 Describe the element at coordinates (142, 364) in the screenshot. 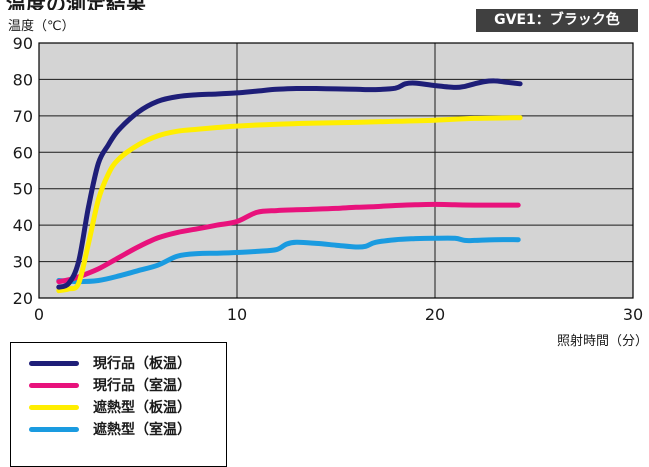

I see `legend-label: 現行品（板温）` at that location.